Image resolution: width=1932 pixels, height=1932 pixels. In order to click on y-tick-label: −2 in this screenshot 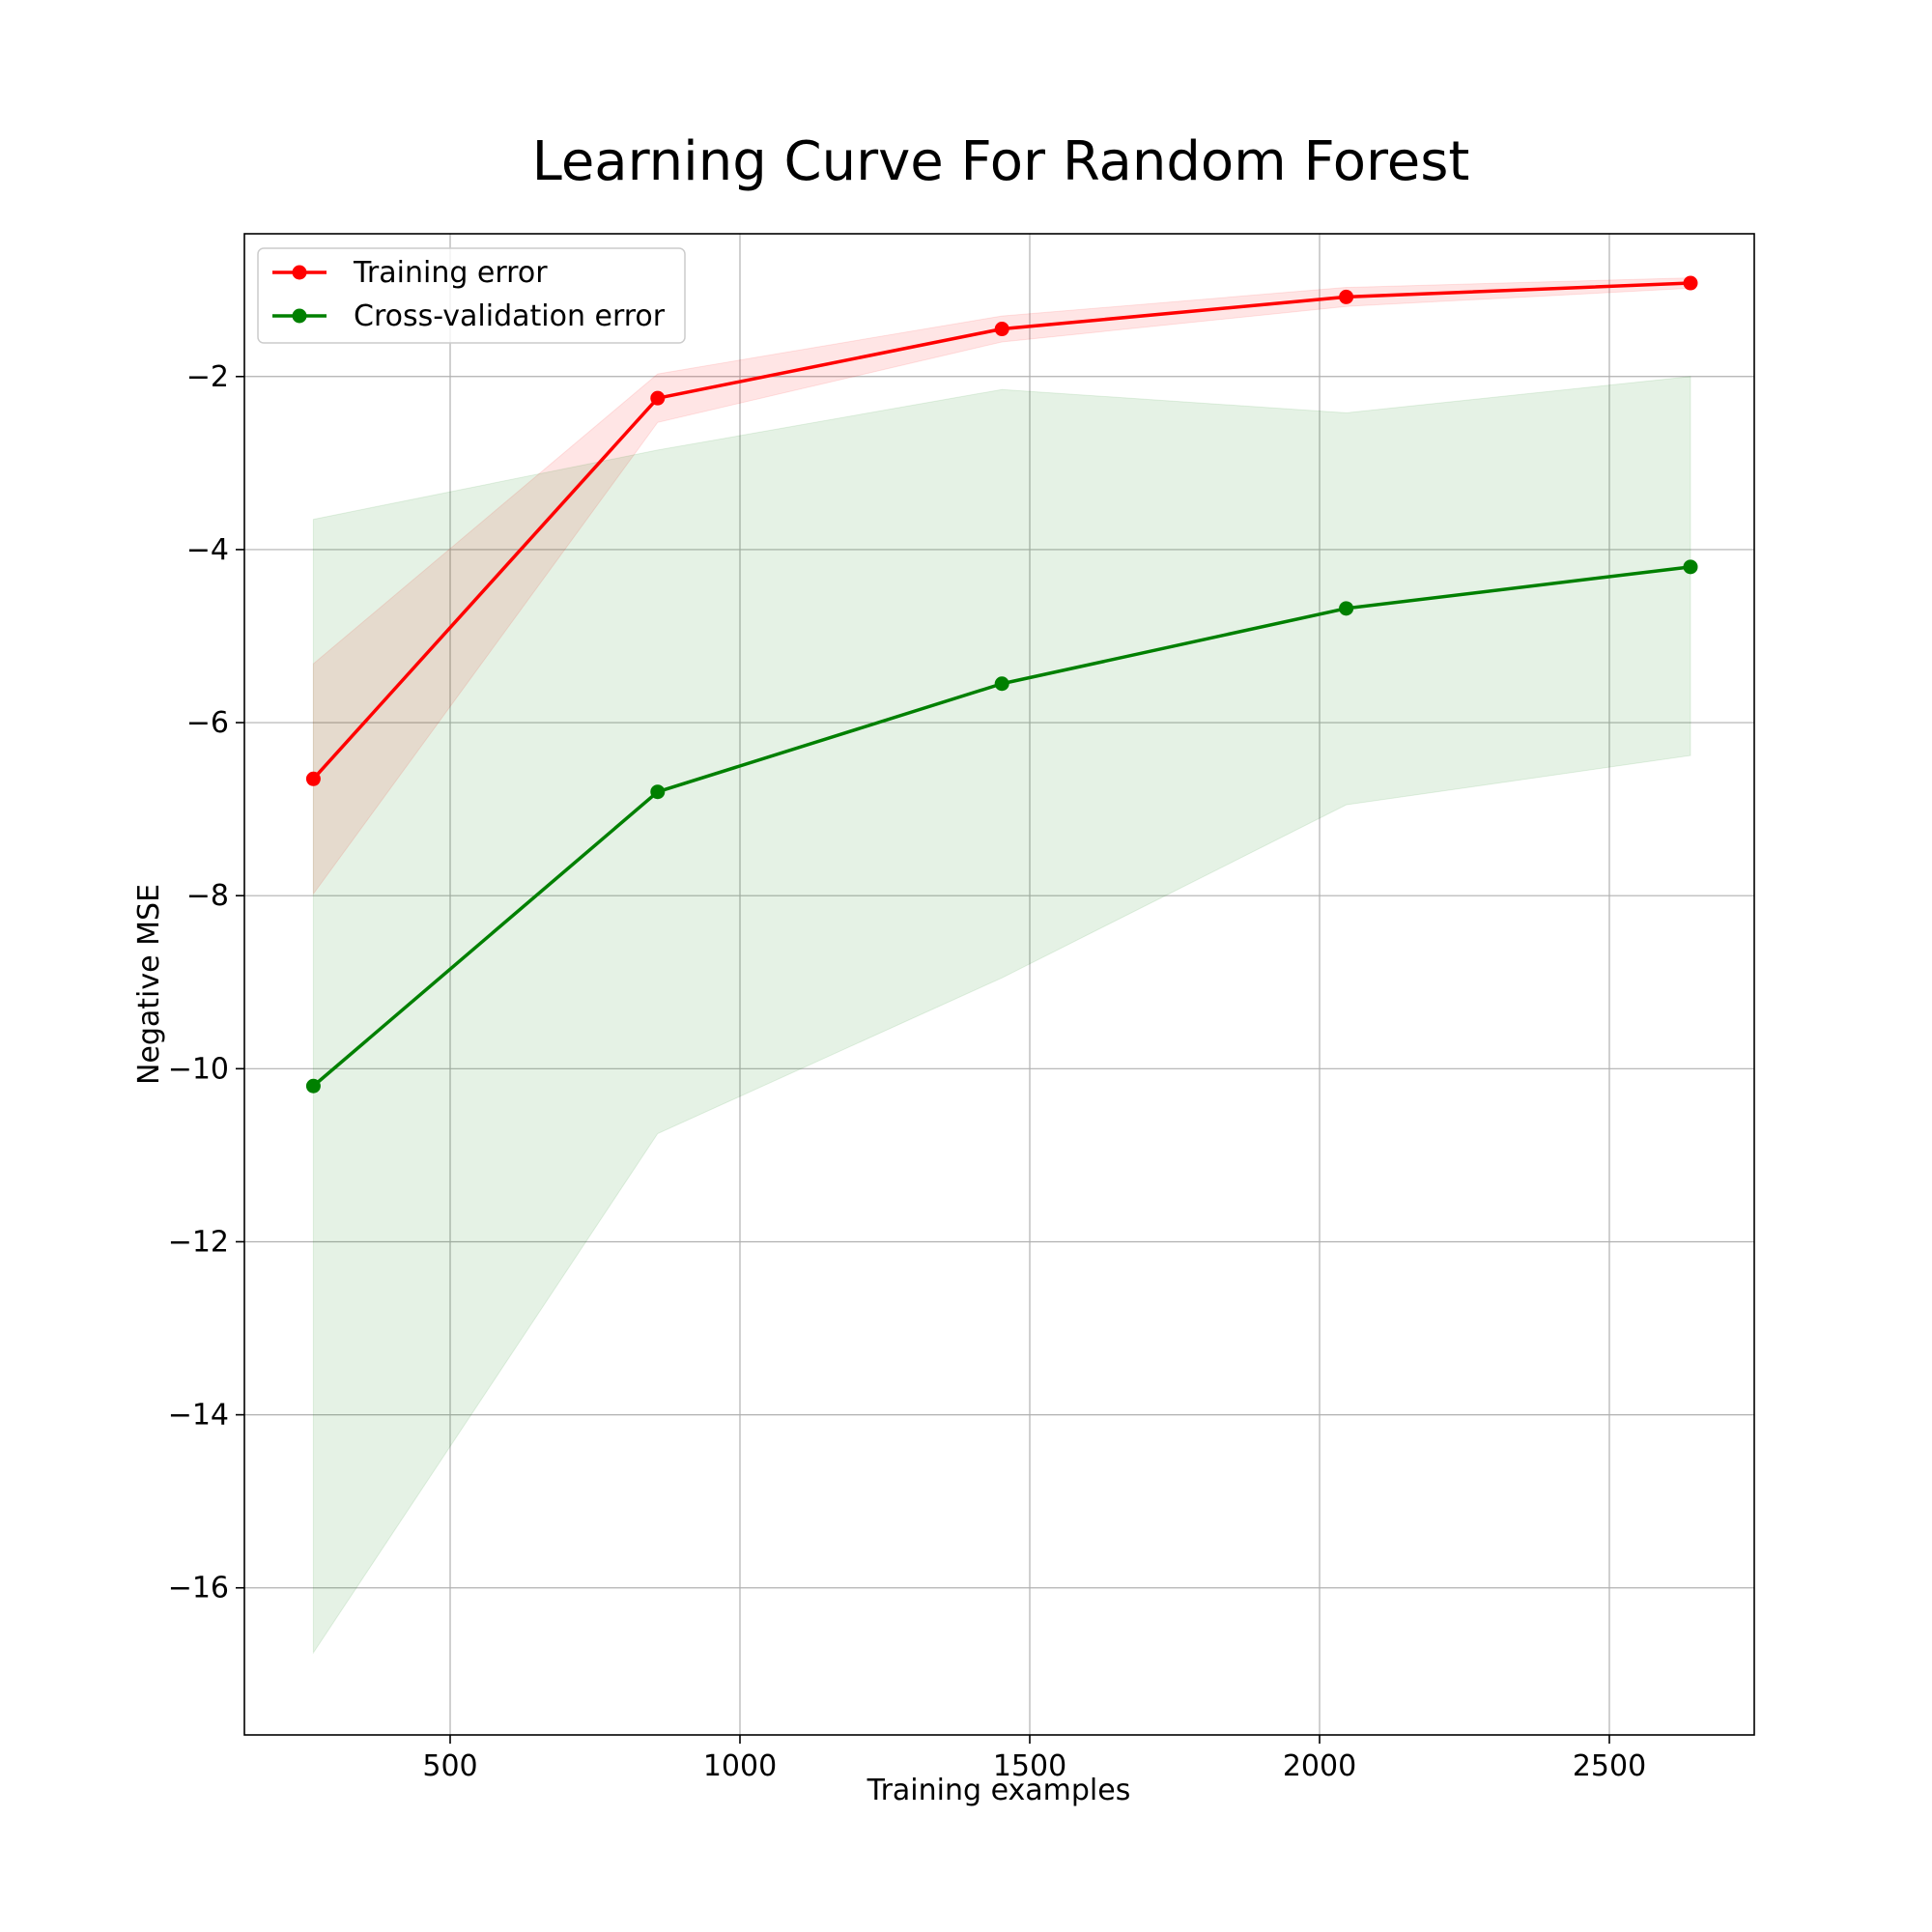, I will do `click(207, 377)`.